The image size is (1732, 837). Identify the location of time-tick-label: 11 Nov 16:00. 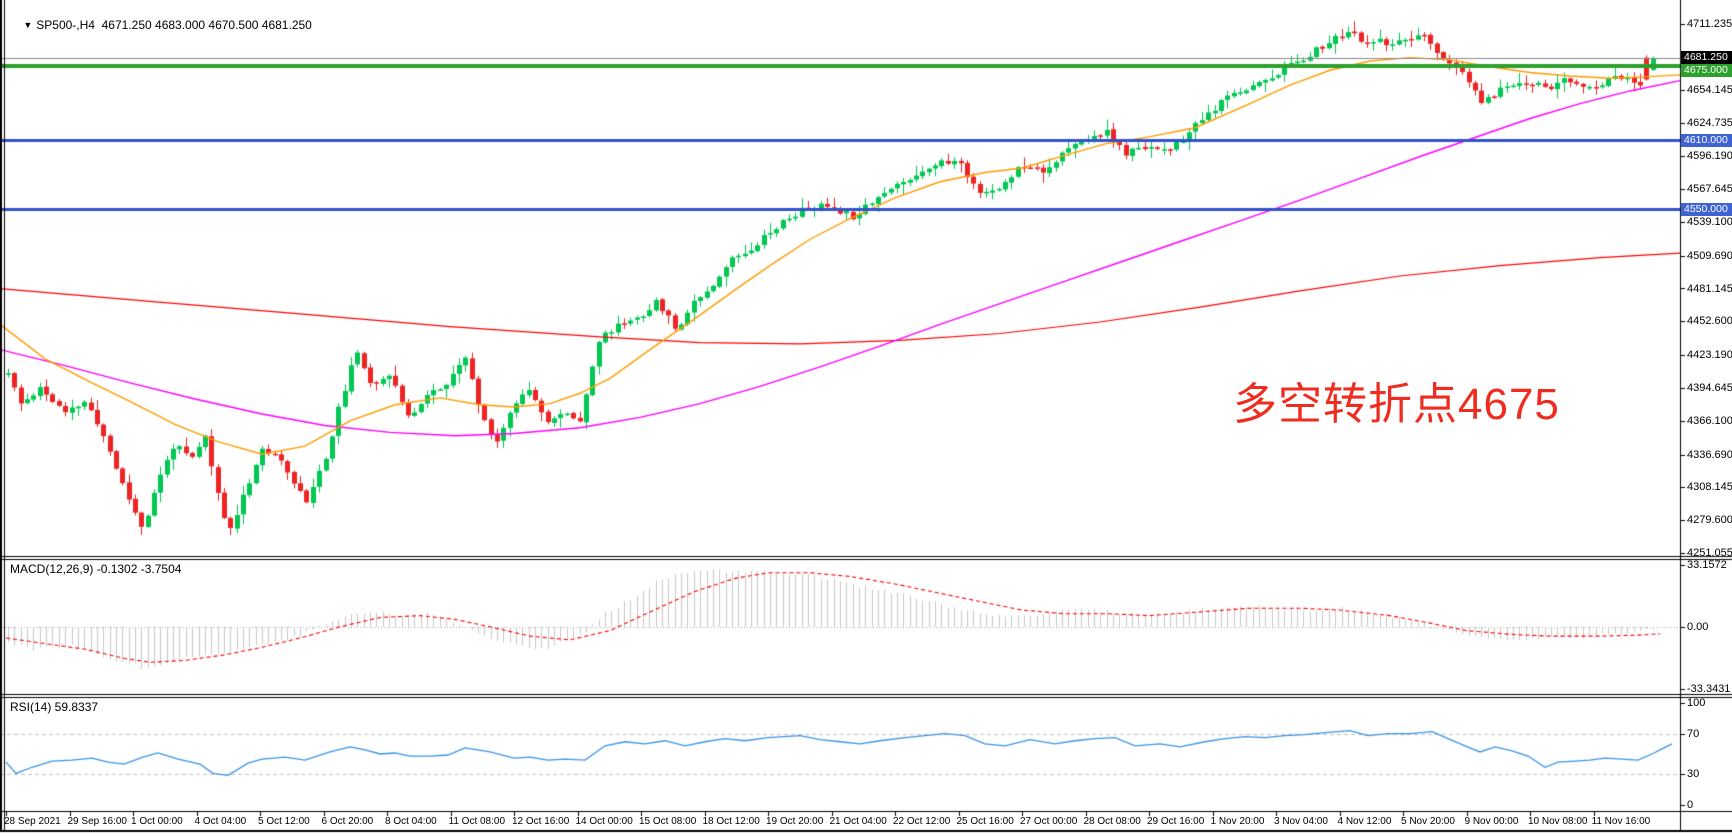
(1621, 821).